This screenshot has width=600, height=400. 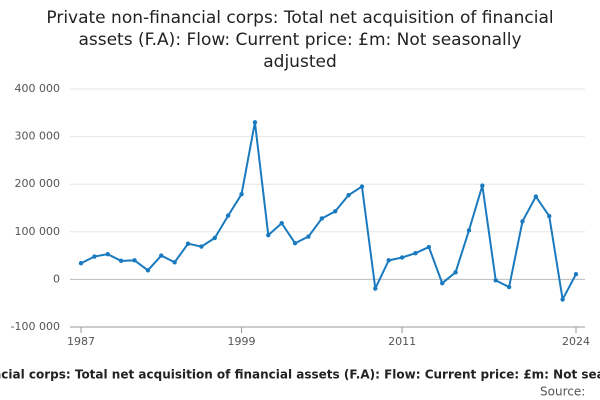 I want to click on x-tick-label: 1999, so click(x=242, y=341).